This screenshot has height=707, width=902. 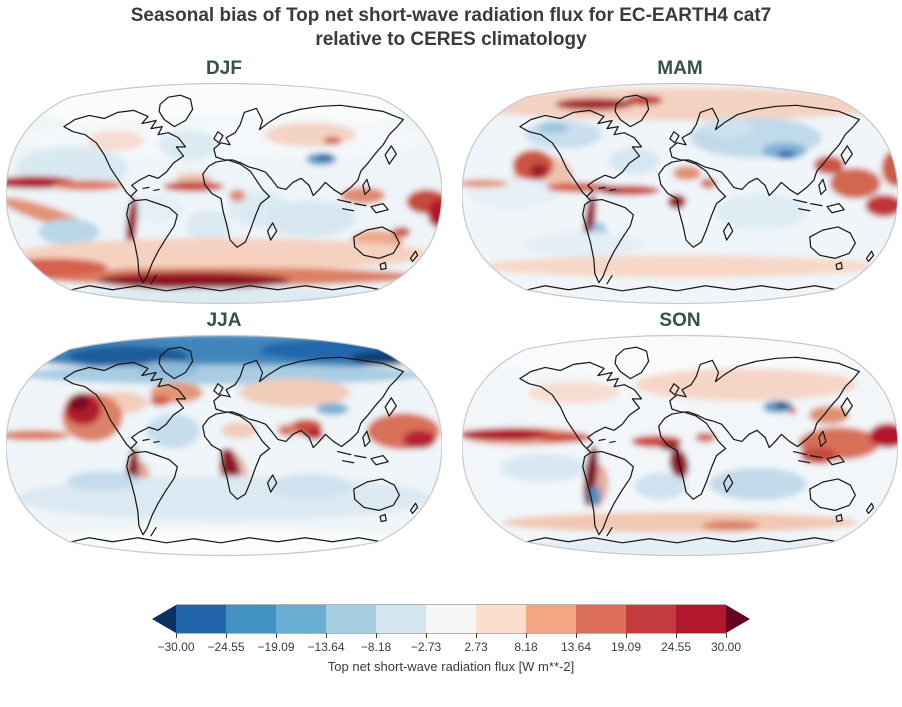 I want to click on colorbar-tick-marks, so click(x=451, y=635).